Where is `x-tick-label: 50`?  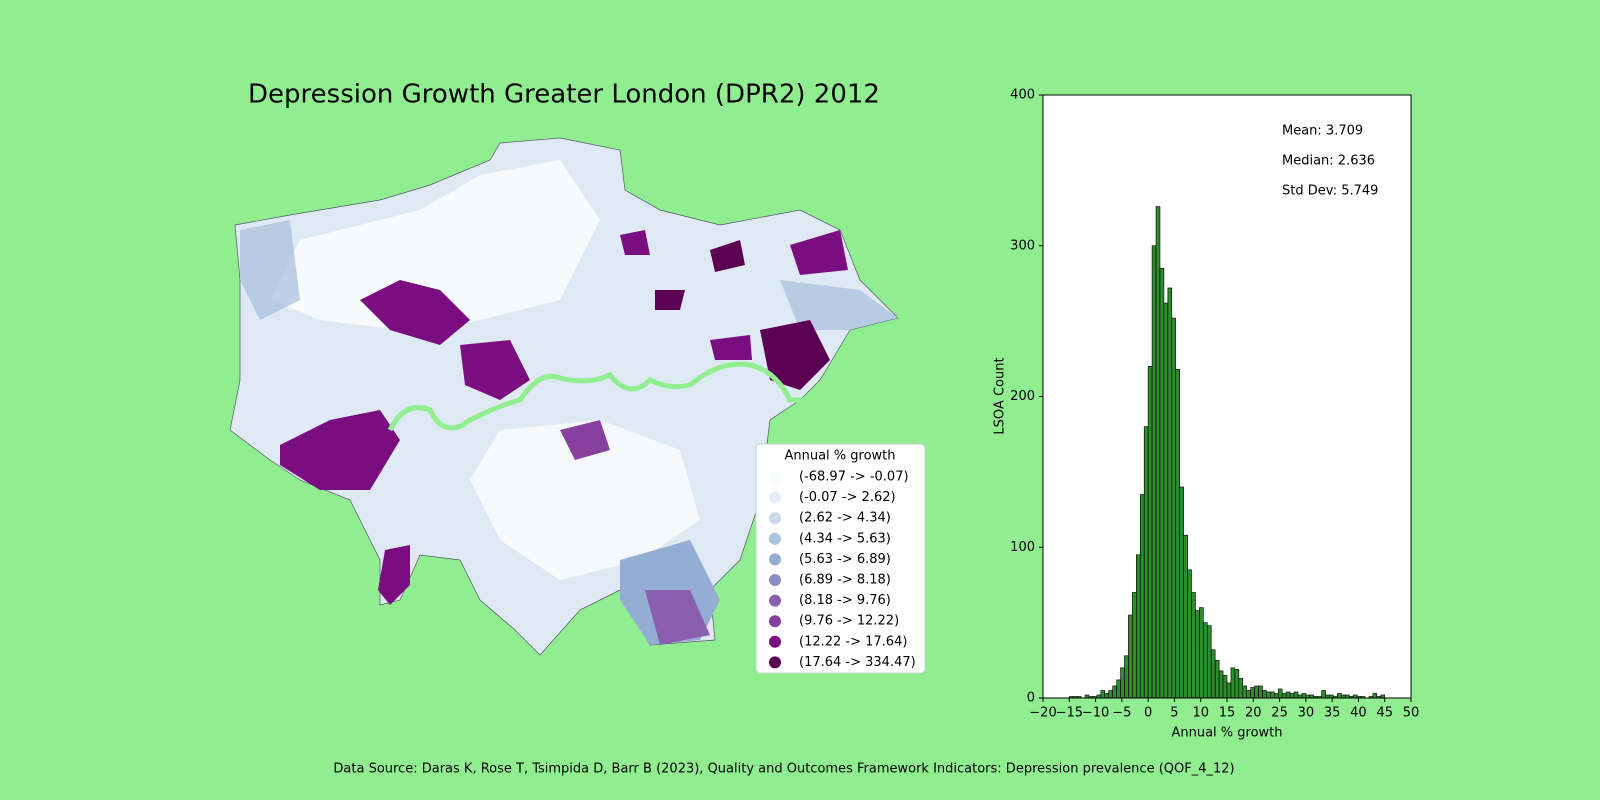
x-tick-label: 50 is located at coordinates (1411, 713).